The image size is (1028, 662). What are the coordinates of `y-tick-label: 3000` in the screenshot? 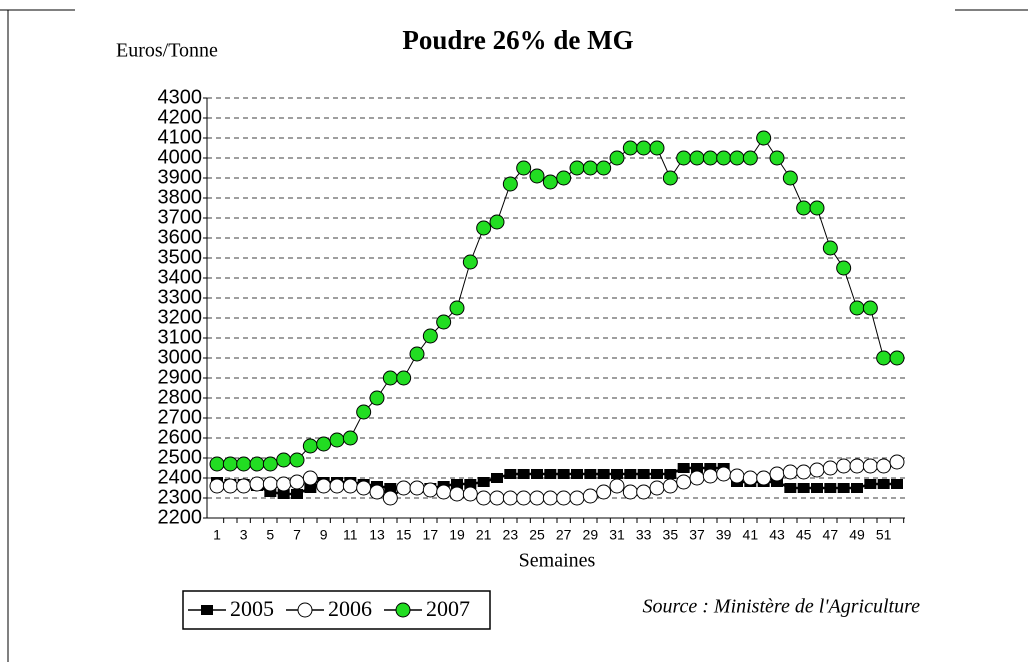 It's located at (180, 357).